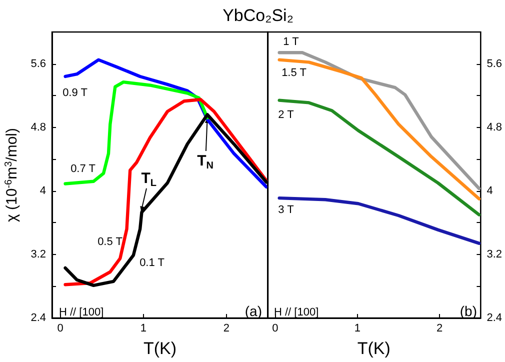  I want to click on y-axis-title: χ (10-6m3/mol), so click(12, 175).